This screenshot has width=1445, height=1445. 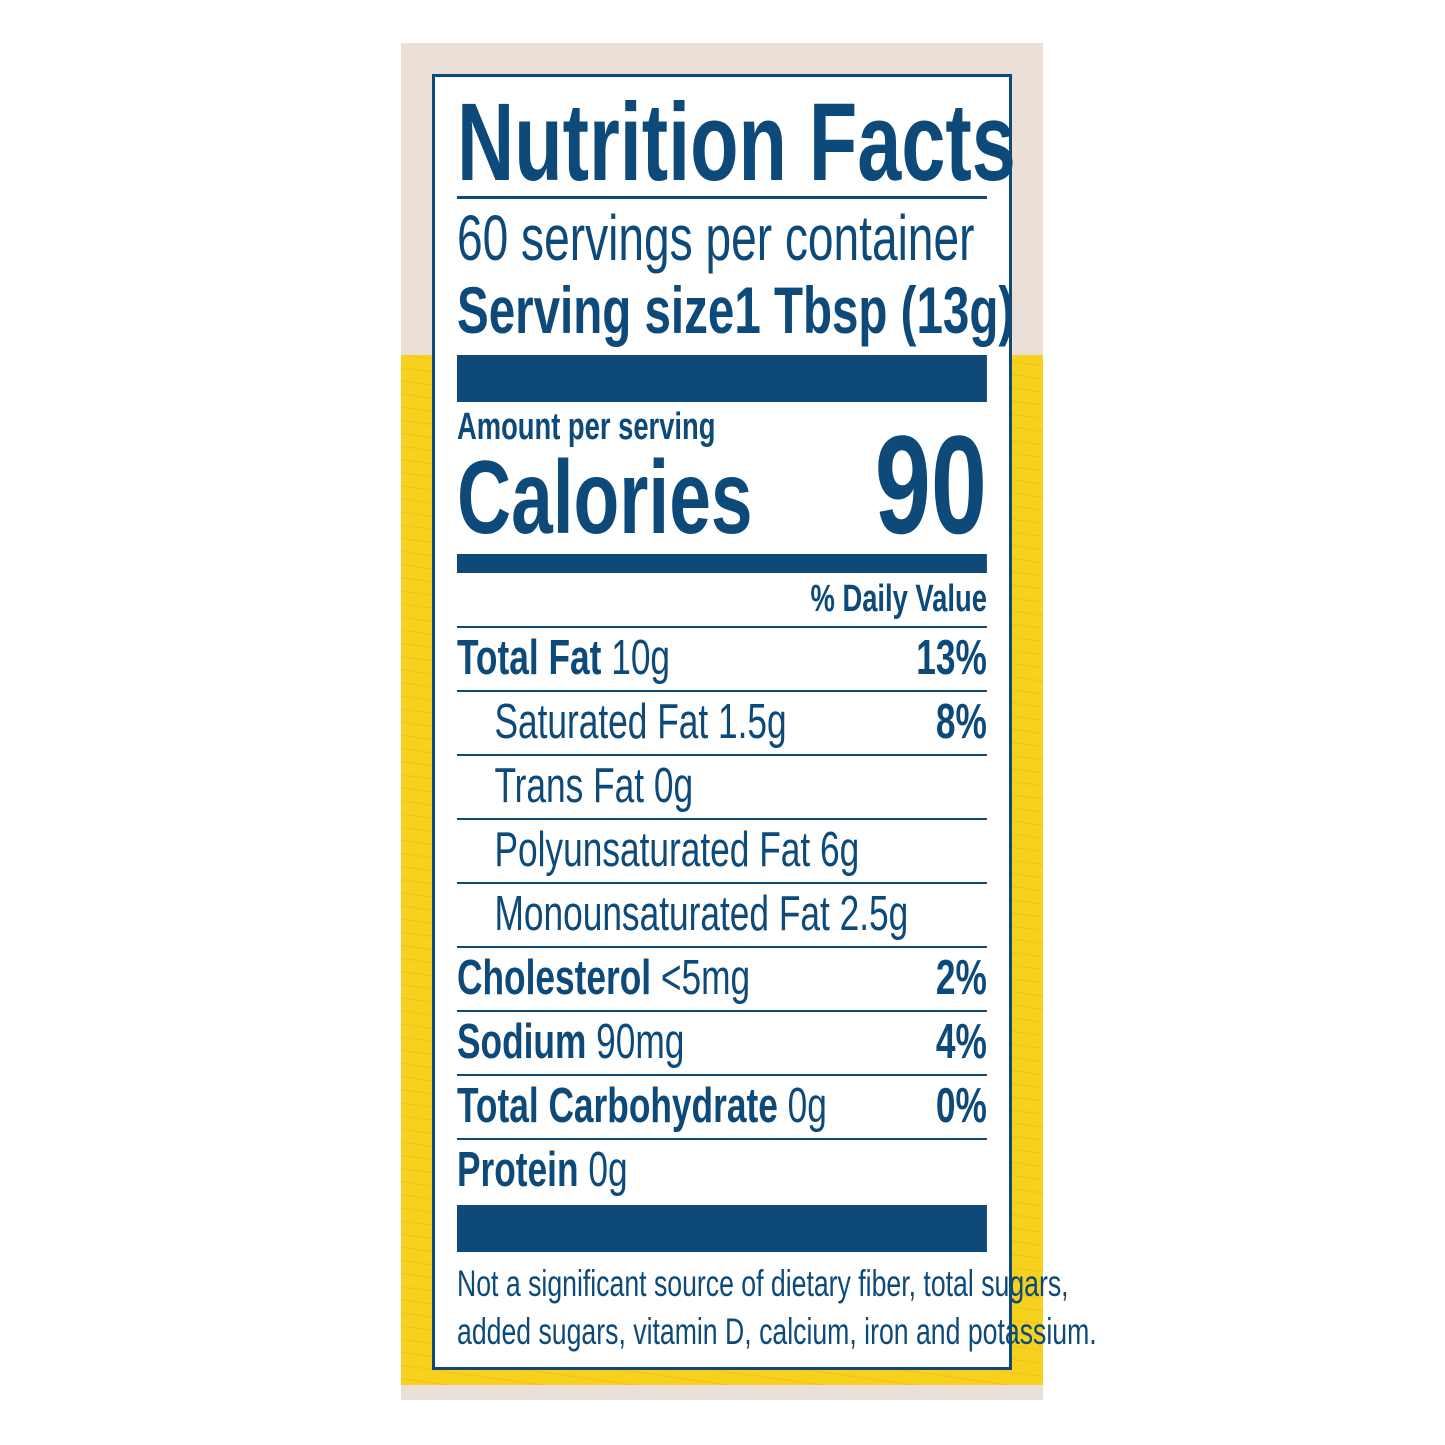 What do you see at coordinates (518, 1170) in the screenshot?
I see `nutrient-name: Protein` at bounding box center [518, 1170].